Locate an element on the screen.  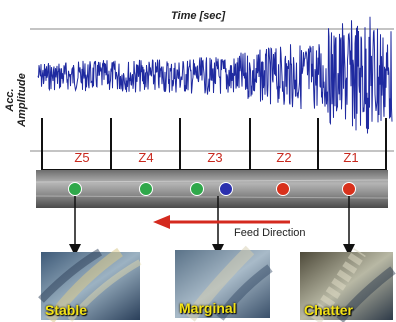
feed-direction-label: Feed Direction is located at coordinates (270, 233).